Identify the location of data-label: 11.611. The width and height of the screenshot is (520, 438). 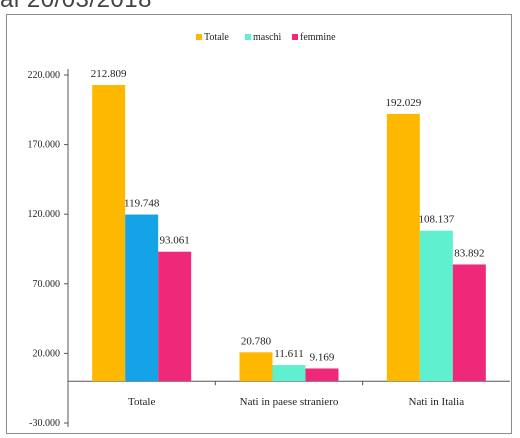
(288, 354).